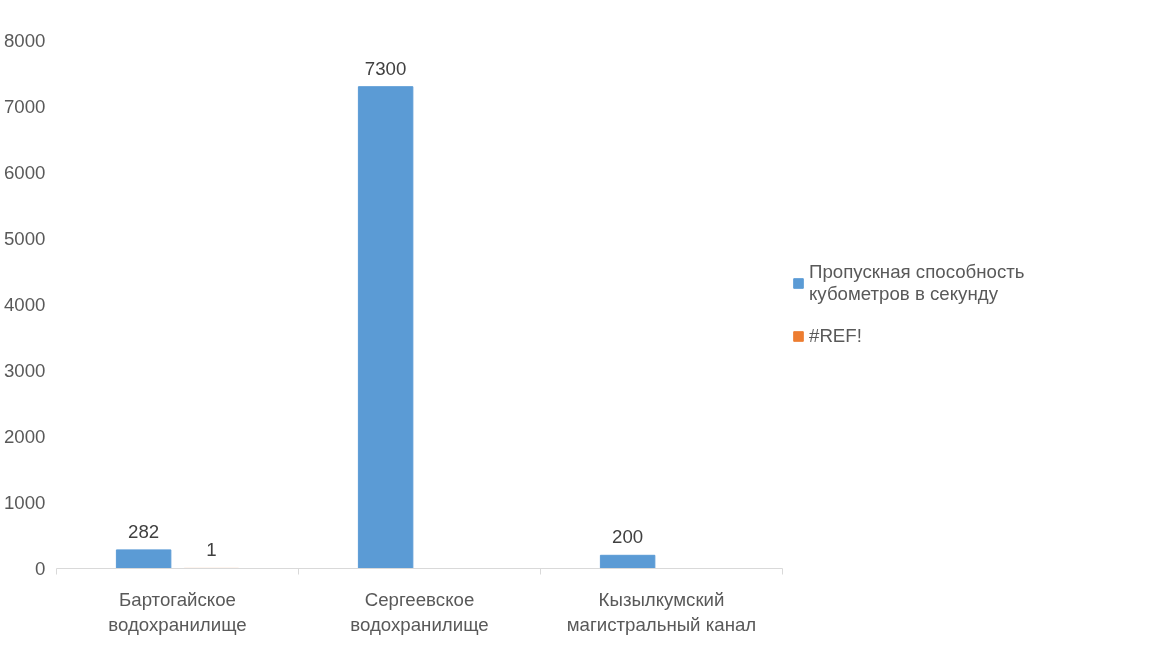 This screenshot has width=1155, height=652. I want to click on y-tick-label: 6000, so click(25, 172).